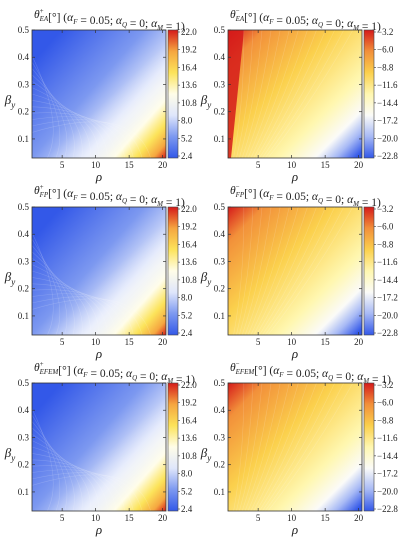 This screenshot has height=550, width=406. What do you see at coordinates (109, 196) in the screenshot?
I see `panel-title: θ+ FP[°] (αF = 0.05; αQ = 0; αM = 1)` at bounding box center [109, 196].